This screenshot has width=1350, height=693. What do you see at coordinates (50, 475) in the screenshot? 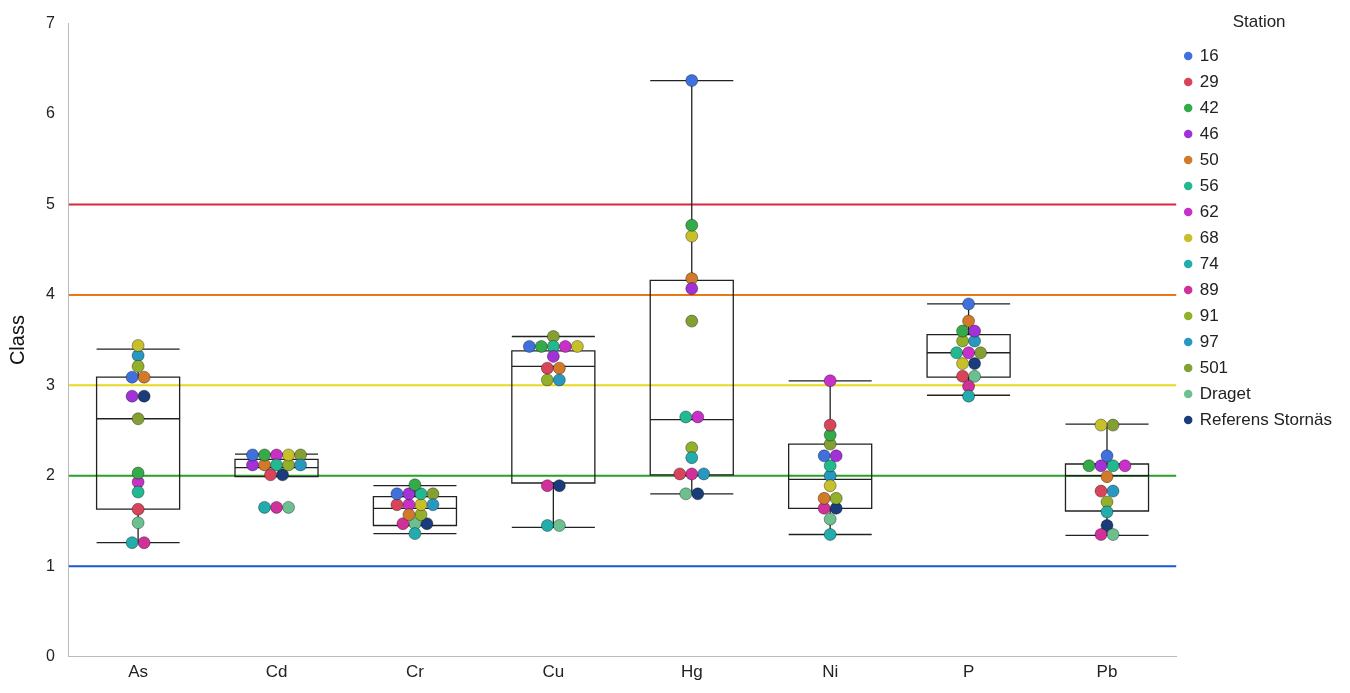
I see `y-tick-label: 2` at bounding box center [50, 475].